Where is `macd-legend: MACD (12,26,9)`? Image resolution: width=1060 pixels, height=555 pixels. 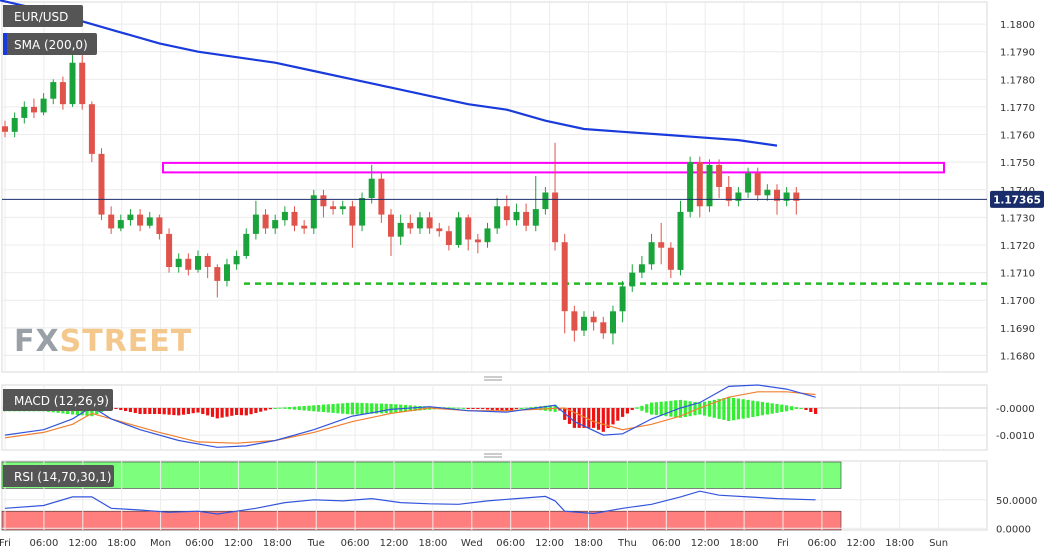 macd-legend: MACD (12,26,9) is located at coordinates (58, 400).